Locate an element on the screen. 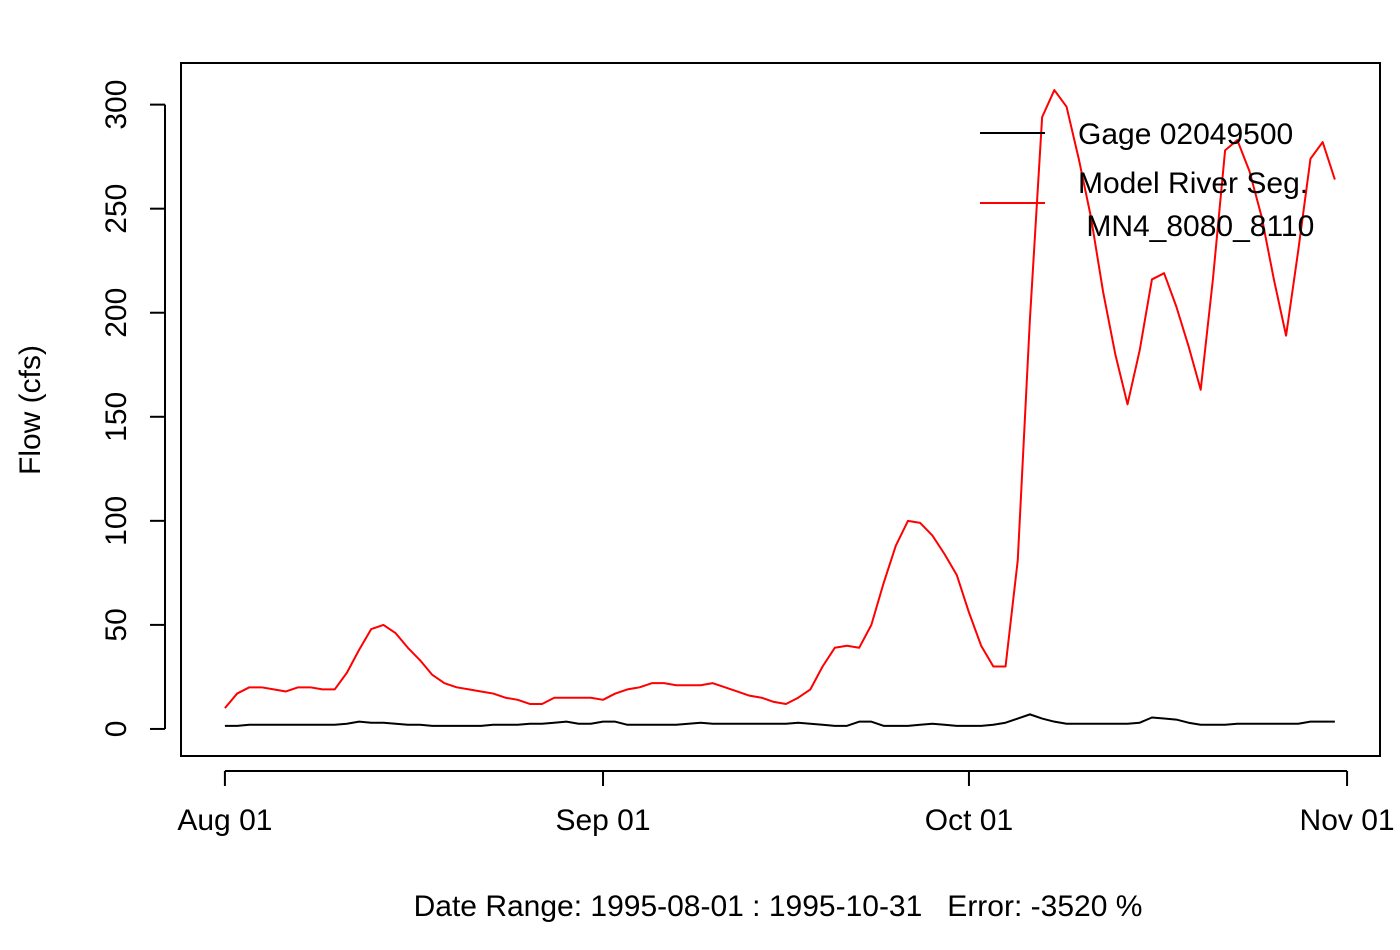 The width and height of the screenshot is (1400, 950). legend-label: Gage 02049500 is located at coordinates (1186, 134).